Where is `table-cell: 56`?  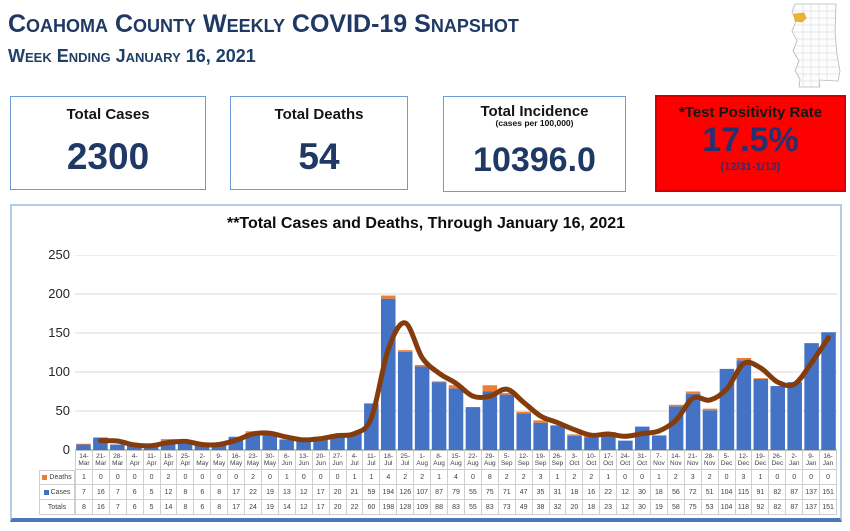
table-cell: 56 is located at coordinates (676, 492).